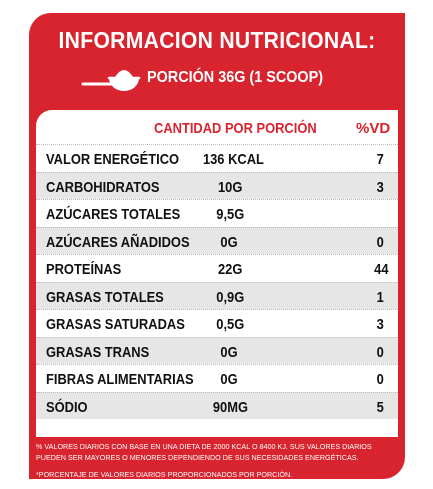 This screenshot has height=489, width=433. What do you see at coordinates (230, 214) in the screenshot?
I see `nutrient-quantity: 9,5G` at bounding box center [230, 214].